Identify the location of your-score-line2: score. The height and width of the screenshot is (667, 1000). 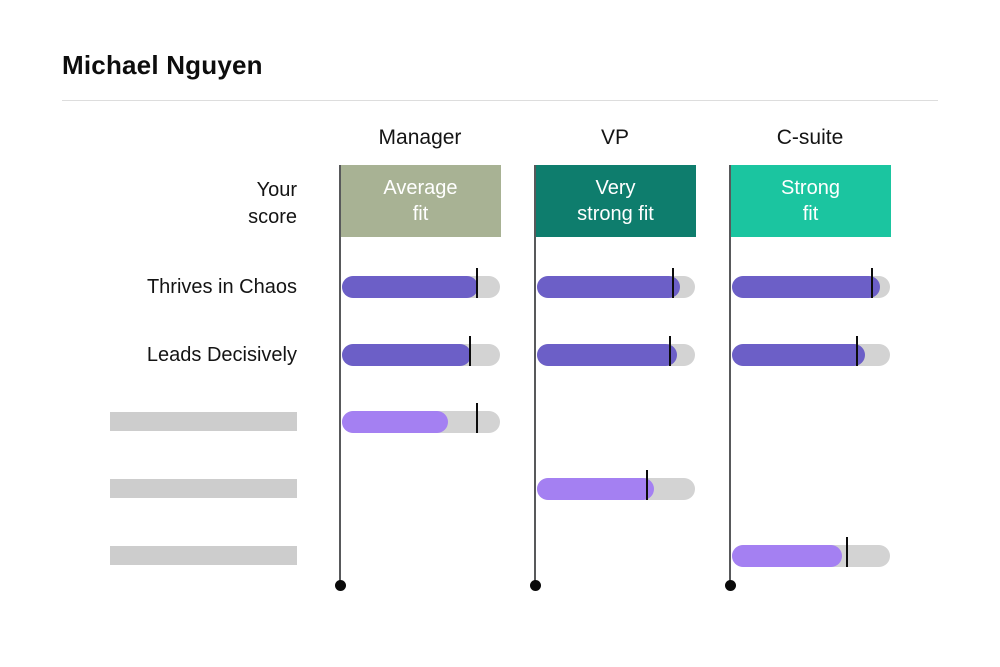
(272, 217).